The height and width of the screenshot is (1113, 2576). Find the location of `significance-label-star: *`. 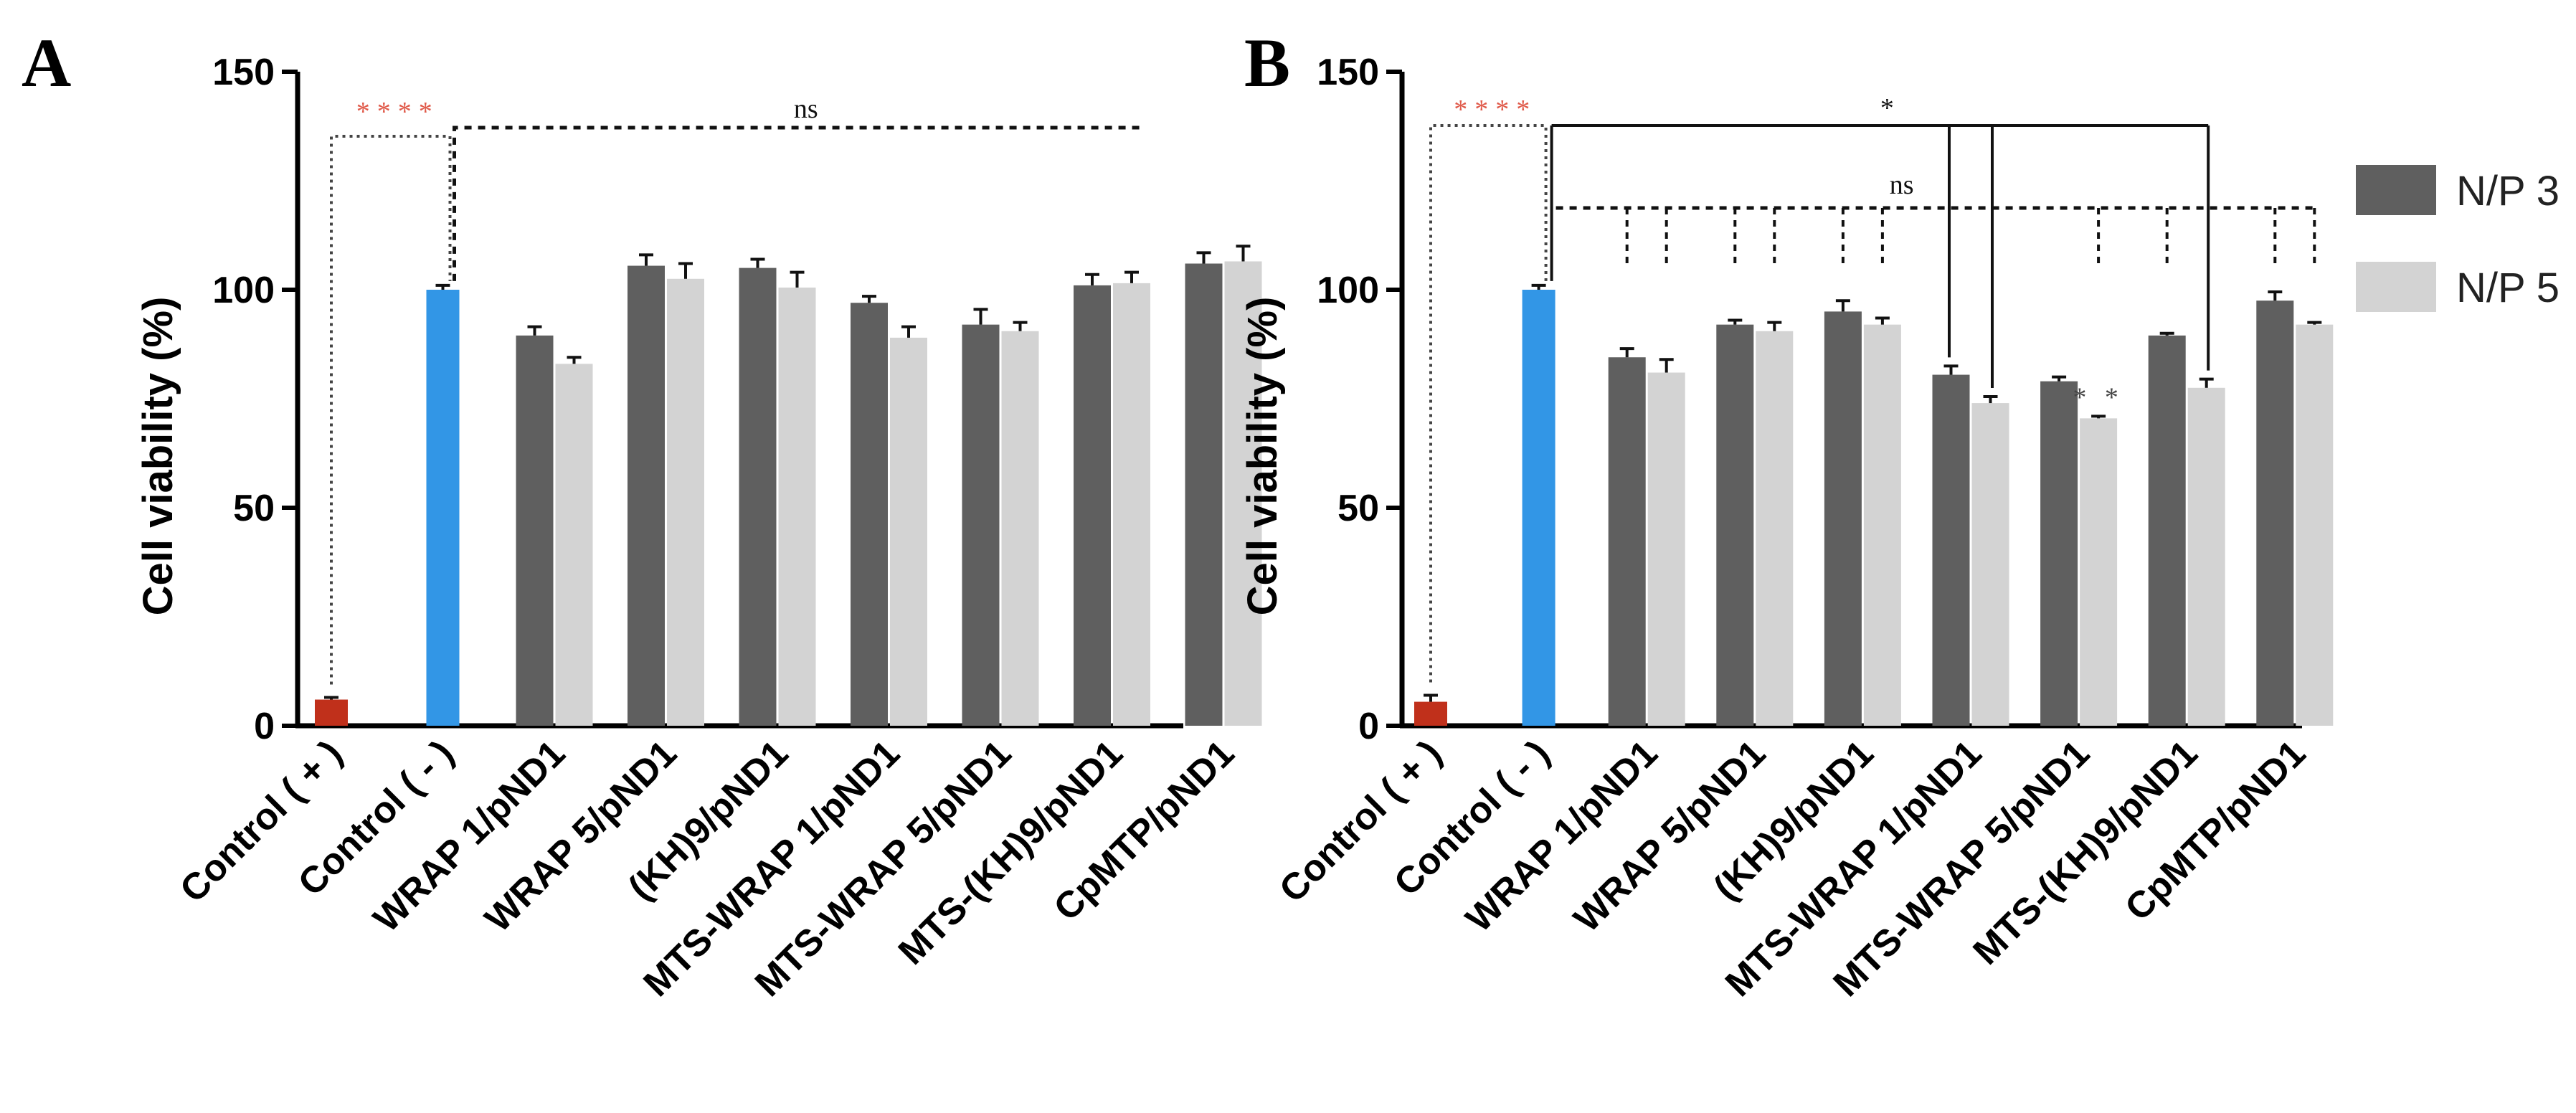

significance-label-star: * is located at coordinates (1887, 108).